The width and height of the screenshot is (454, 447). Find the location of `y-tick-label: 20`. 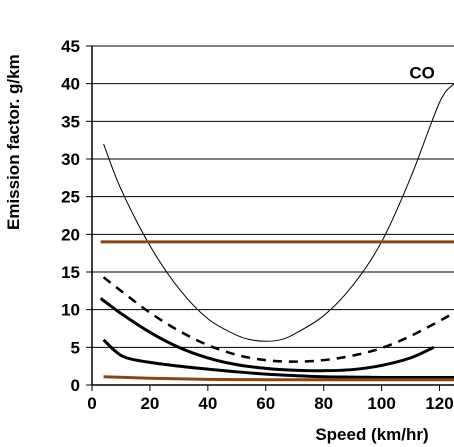

y-tick-label: 20 is located at coordinates (70, 234).